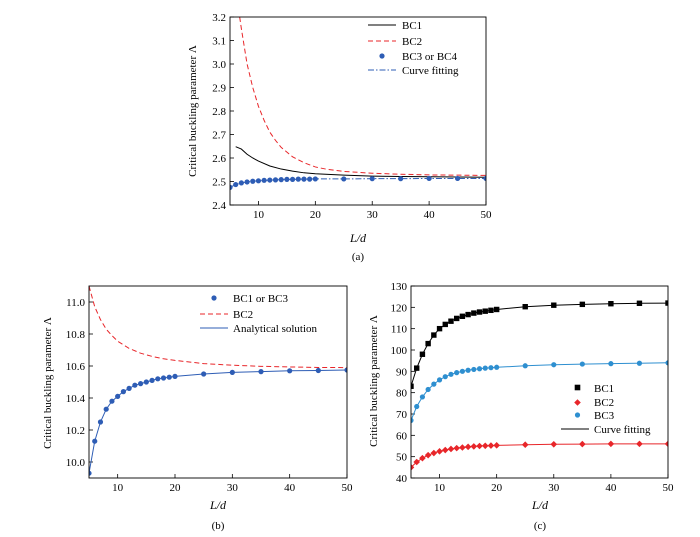 The height and width of the screenshot is (537, 700). Describe the element at coordinates (219, 65) in the screenshot. I see `panel-a-ytick-label-6: 3.0` at that location.